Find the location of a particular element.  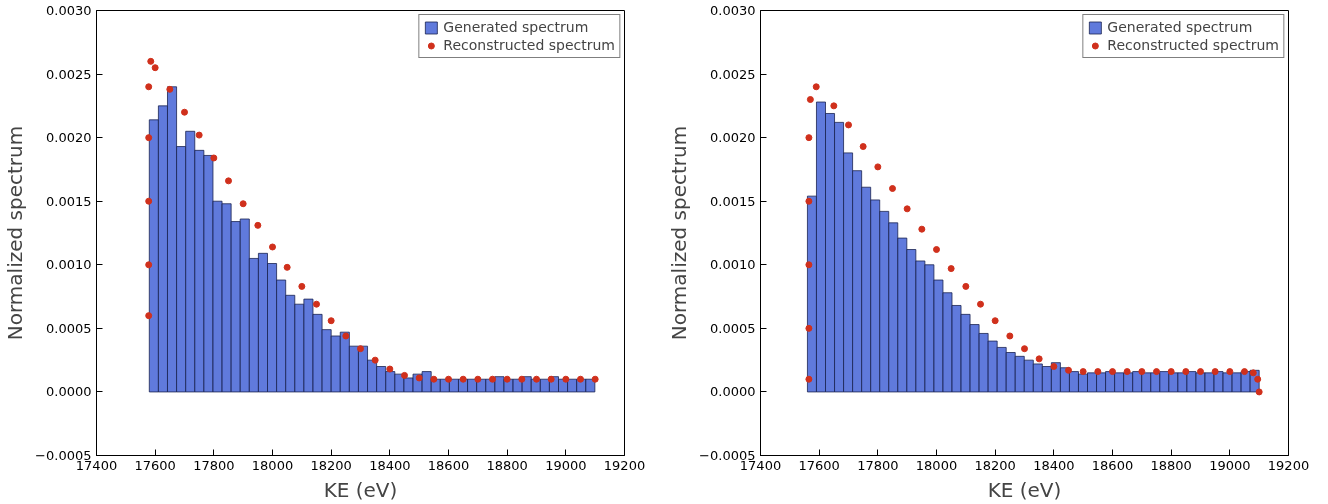

legend-label: Reconstructed spectrum is located at coordinates (529, 45).